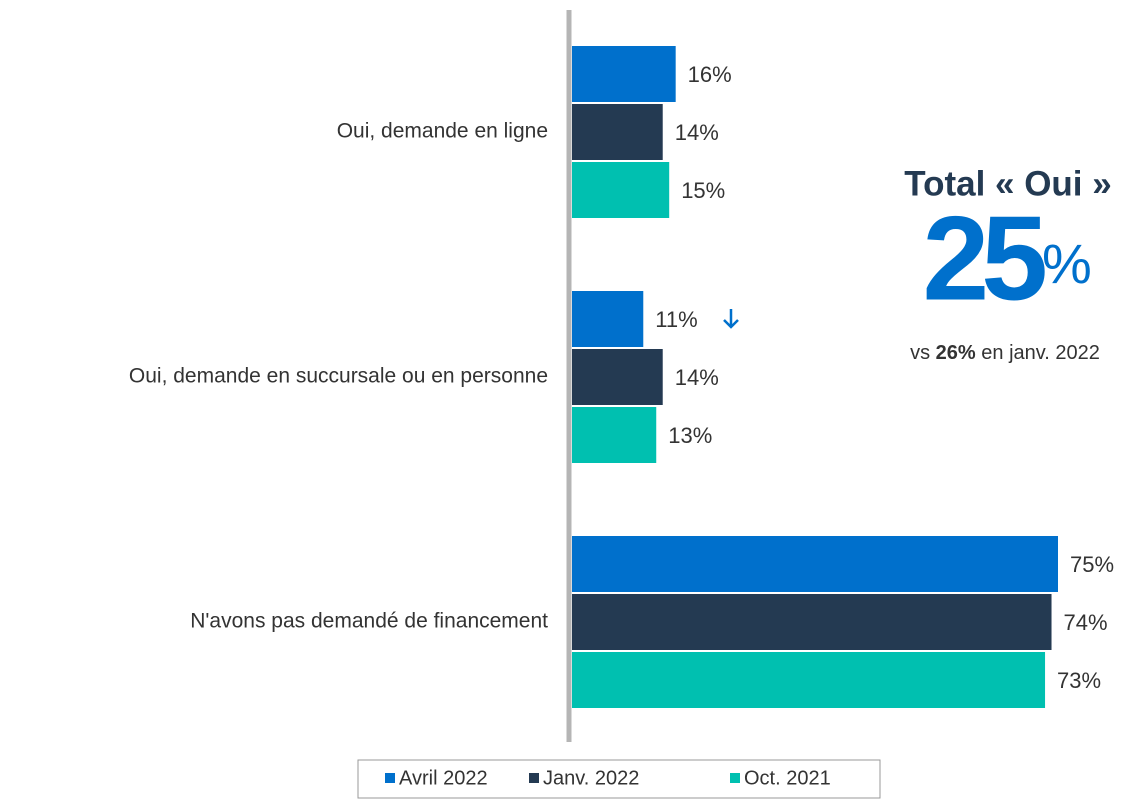 This screenshot has height=800, width=1135. I want to click on legend-label: Avril 2022, so click(443, 778).